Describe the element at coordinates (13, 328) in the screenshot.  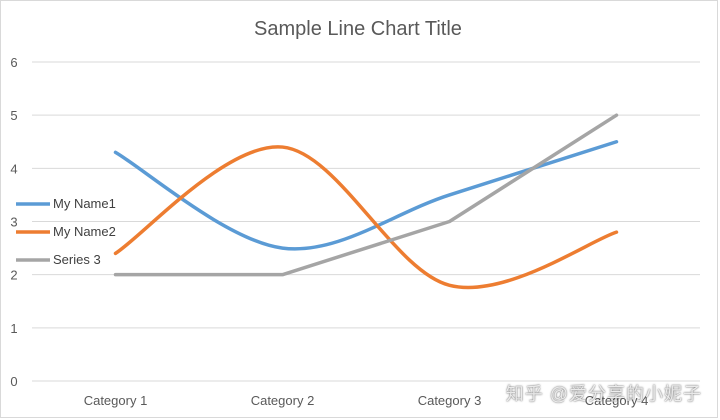
I see `y-tick-label: 1` at that location.